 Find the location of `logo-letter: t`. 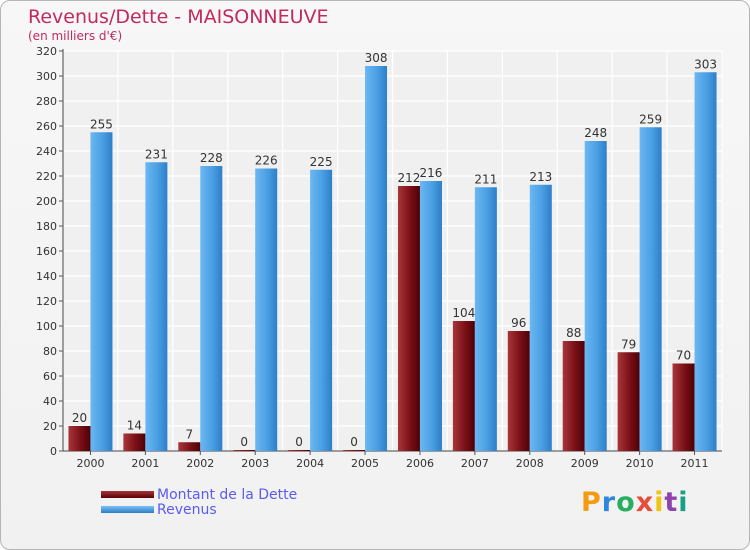

logo-letter: t is located at coordinates (671, 502).